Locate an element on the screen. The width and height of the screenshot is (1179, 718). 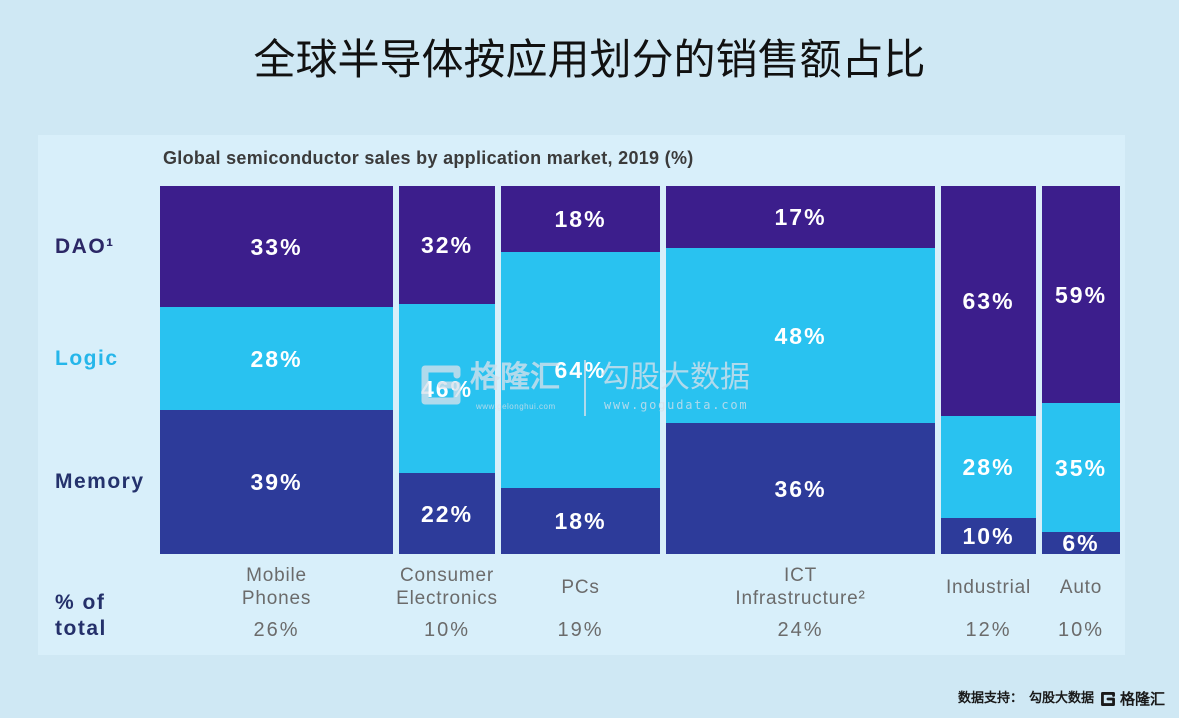
segment-value-label: 6% is located at coordinates (1081, 543).